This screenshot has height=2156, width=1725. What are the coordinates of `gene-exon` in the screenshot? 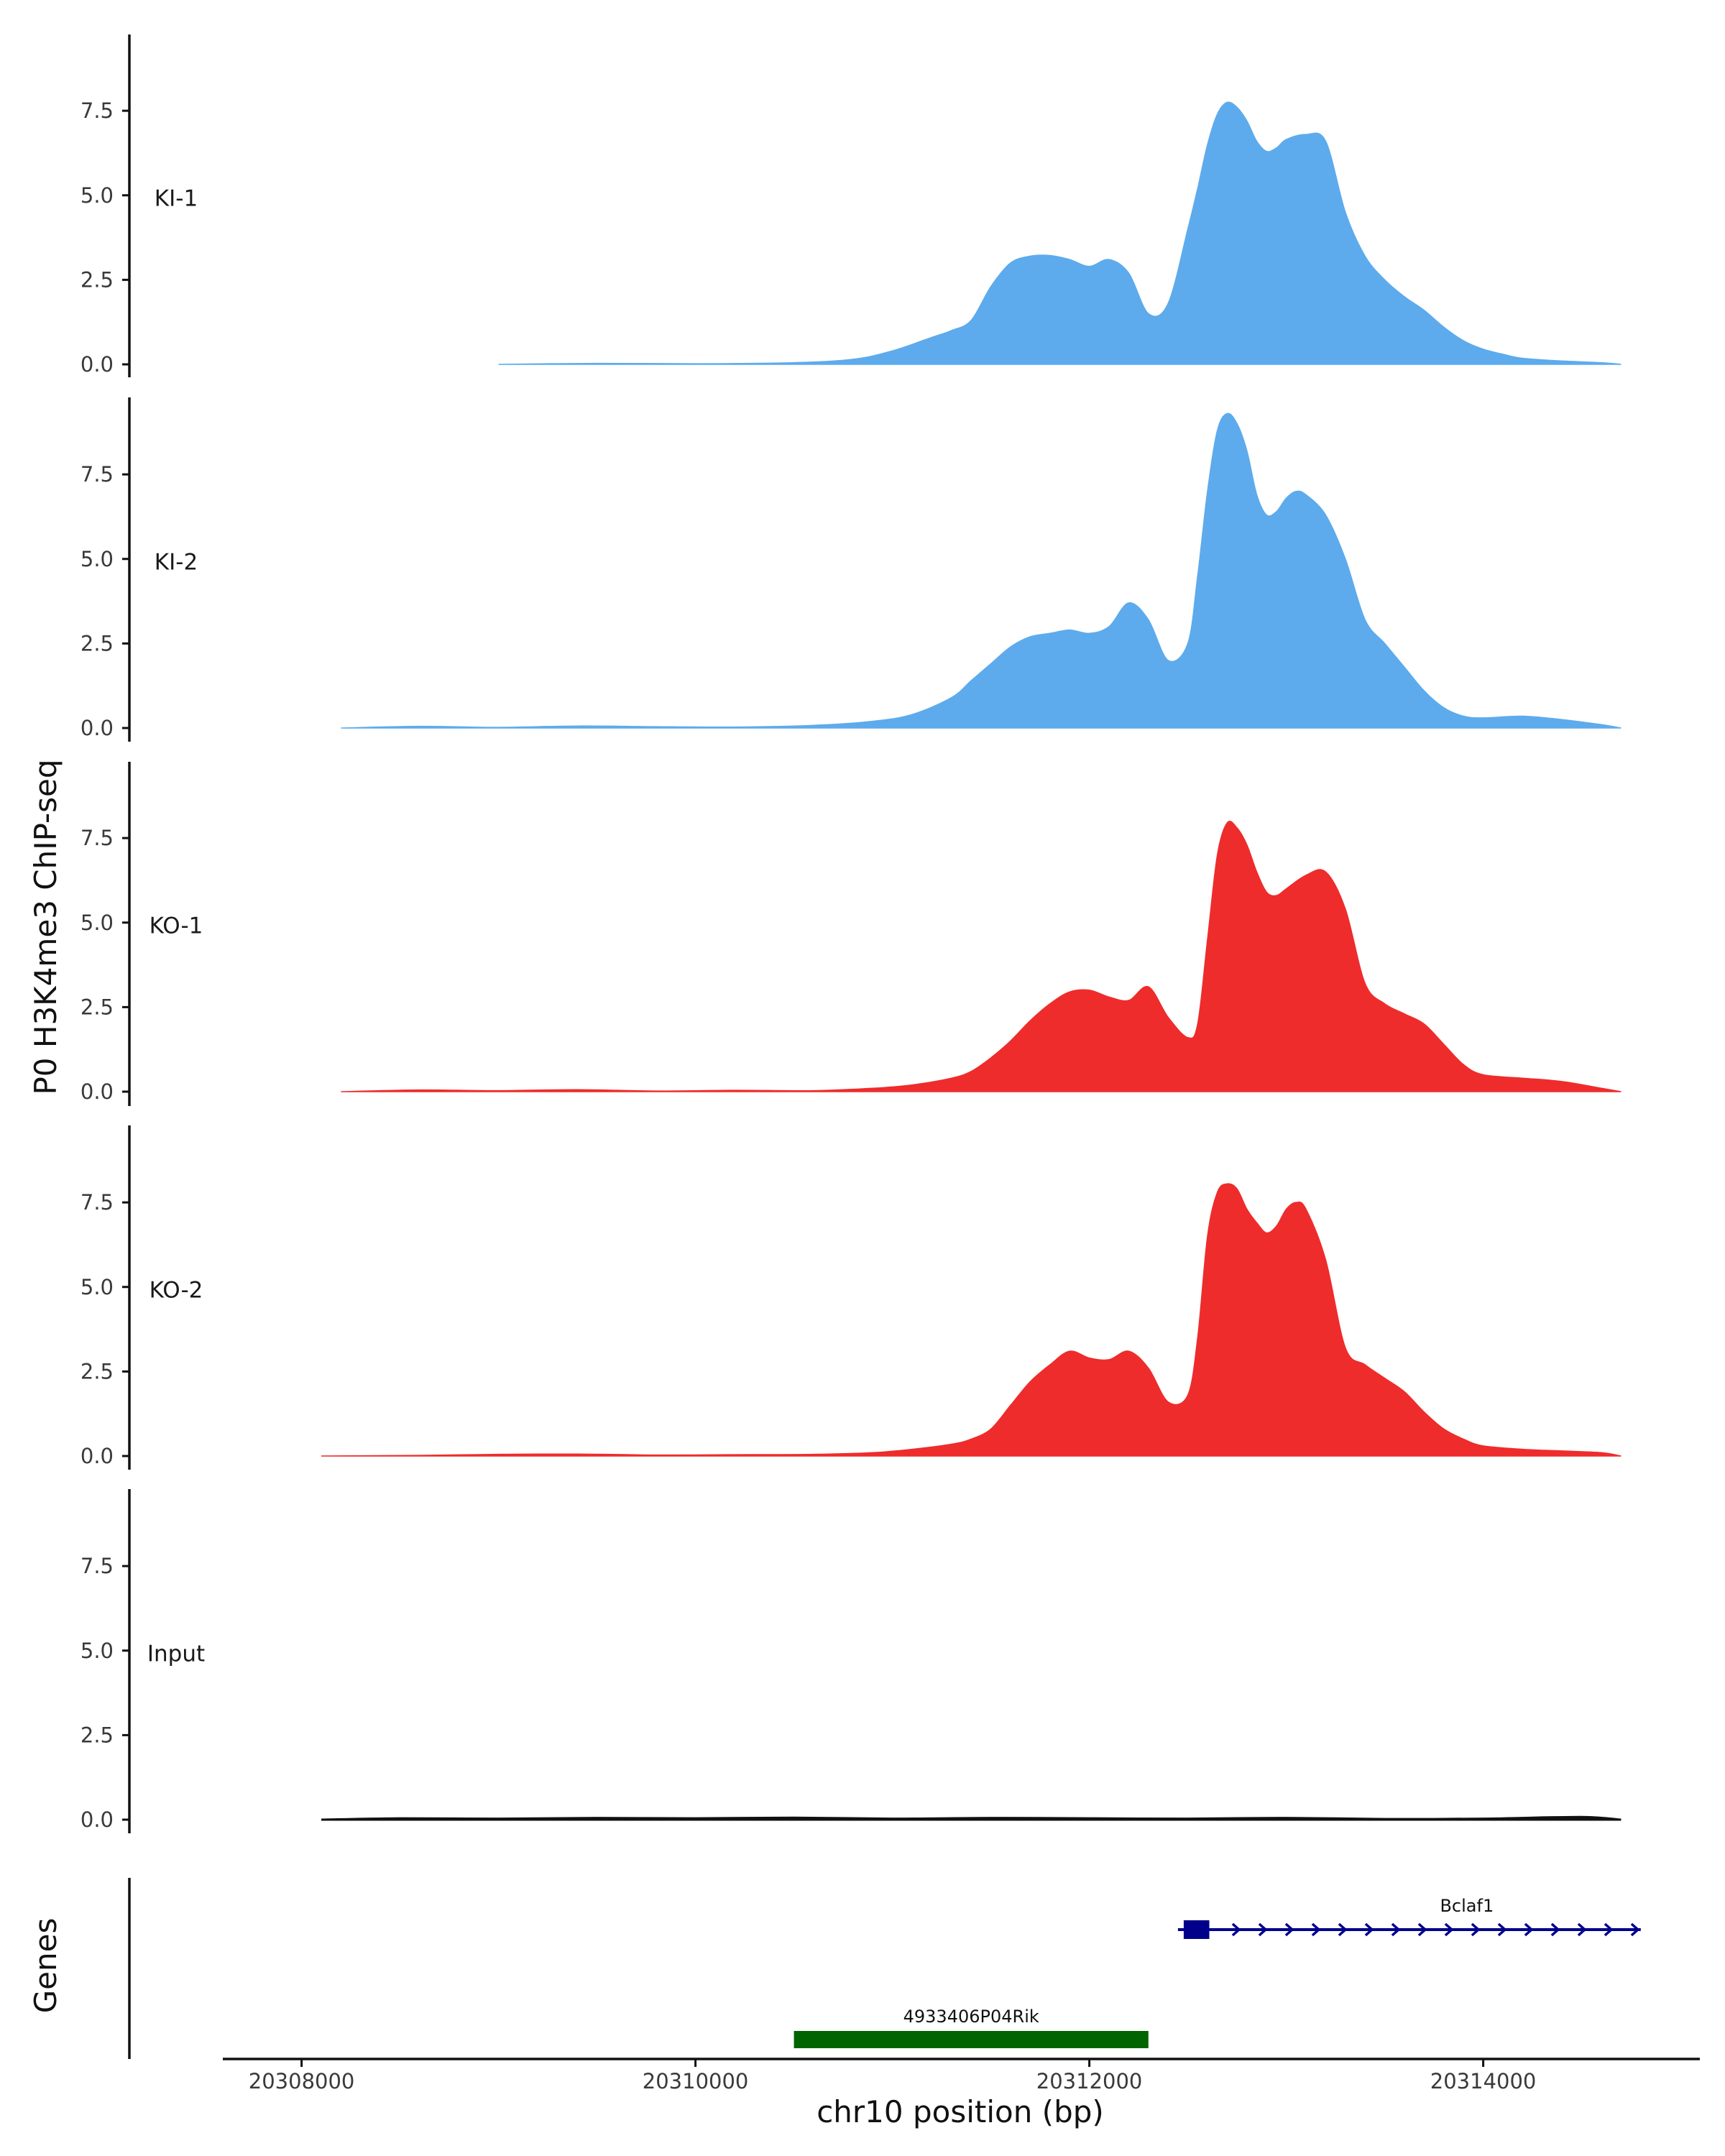 It's located at (1196, 1930).